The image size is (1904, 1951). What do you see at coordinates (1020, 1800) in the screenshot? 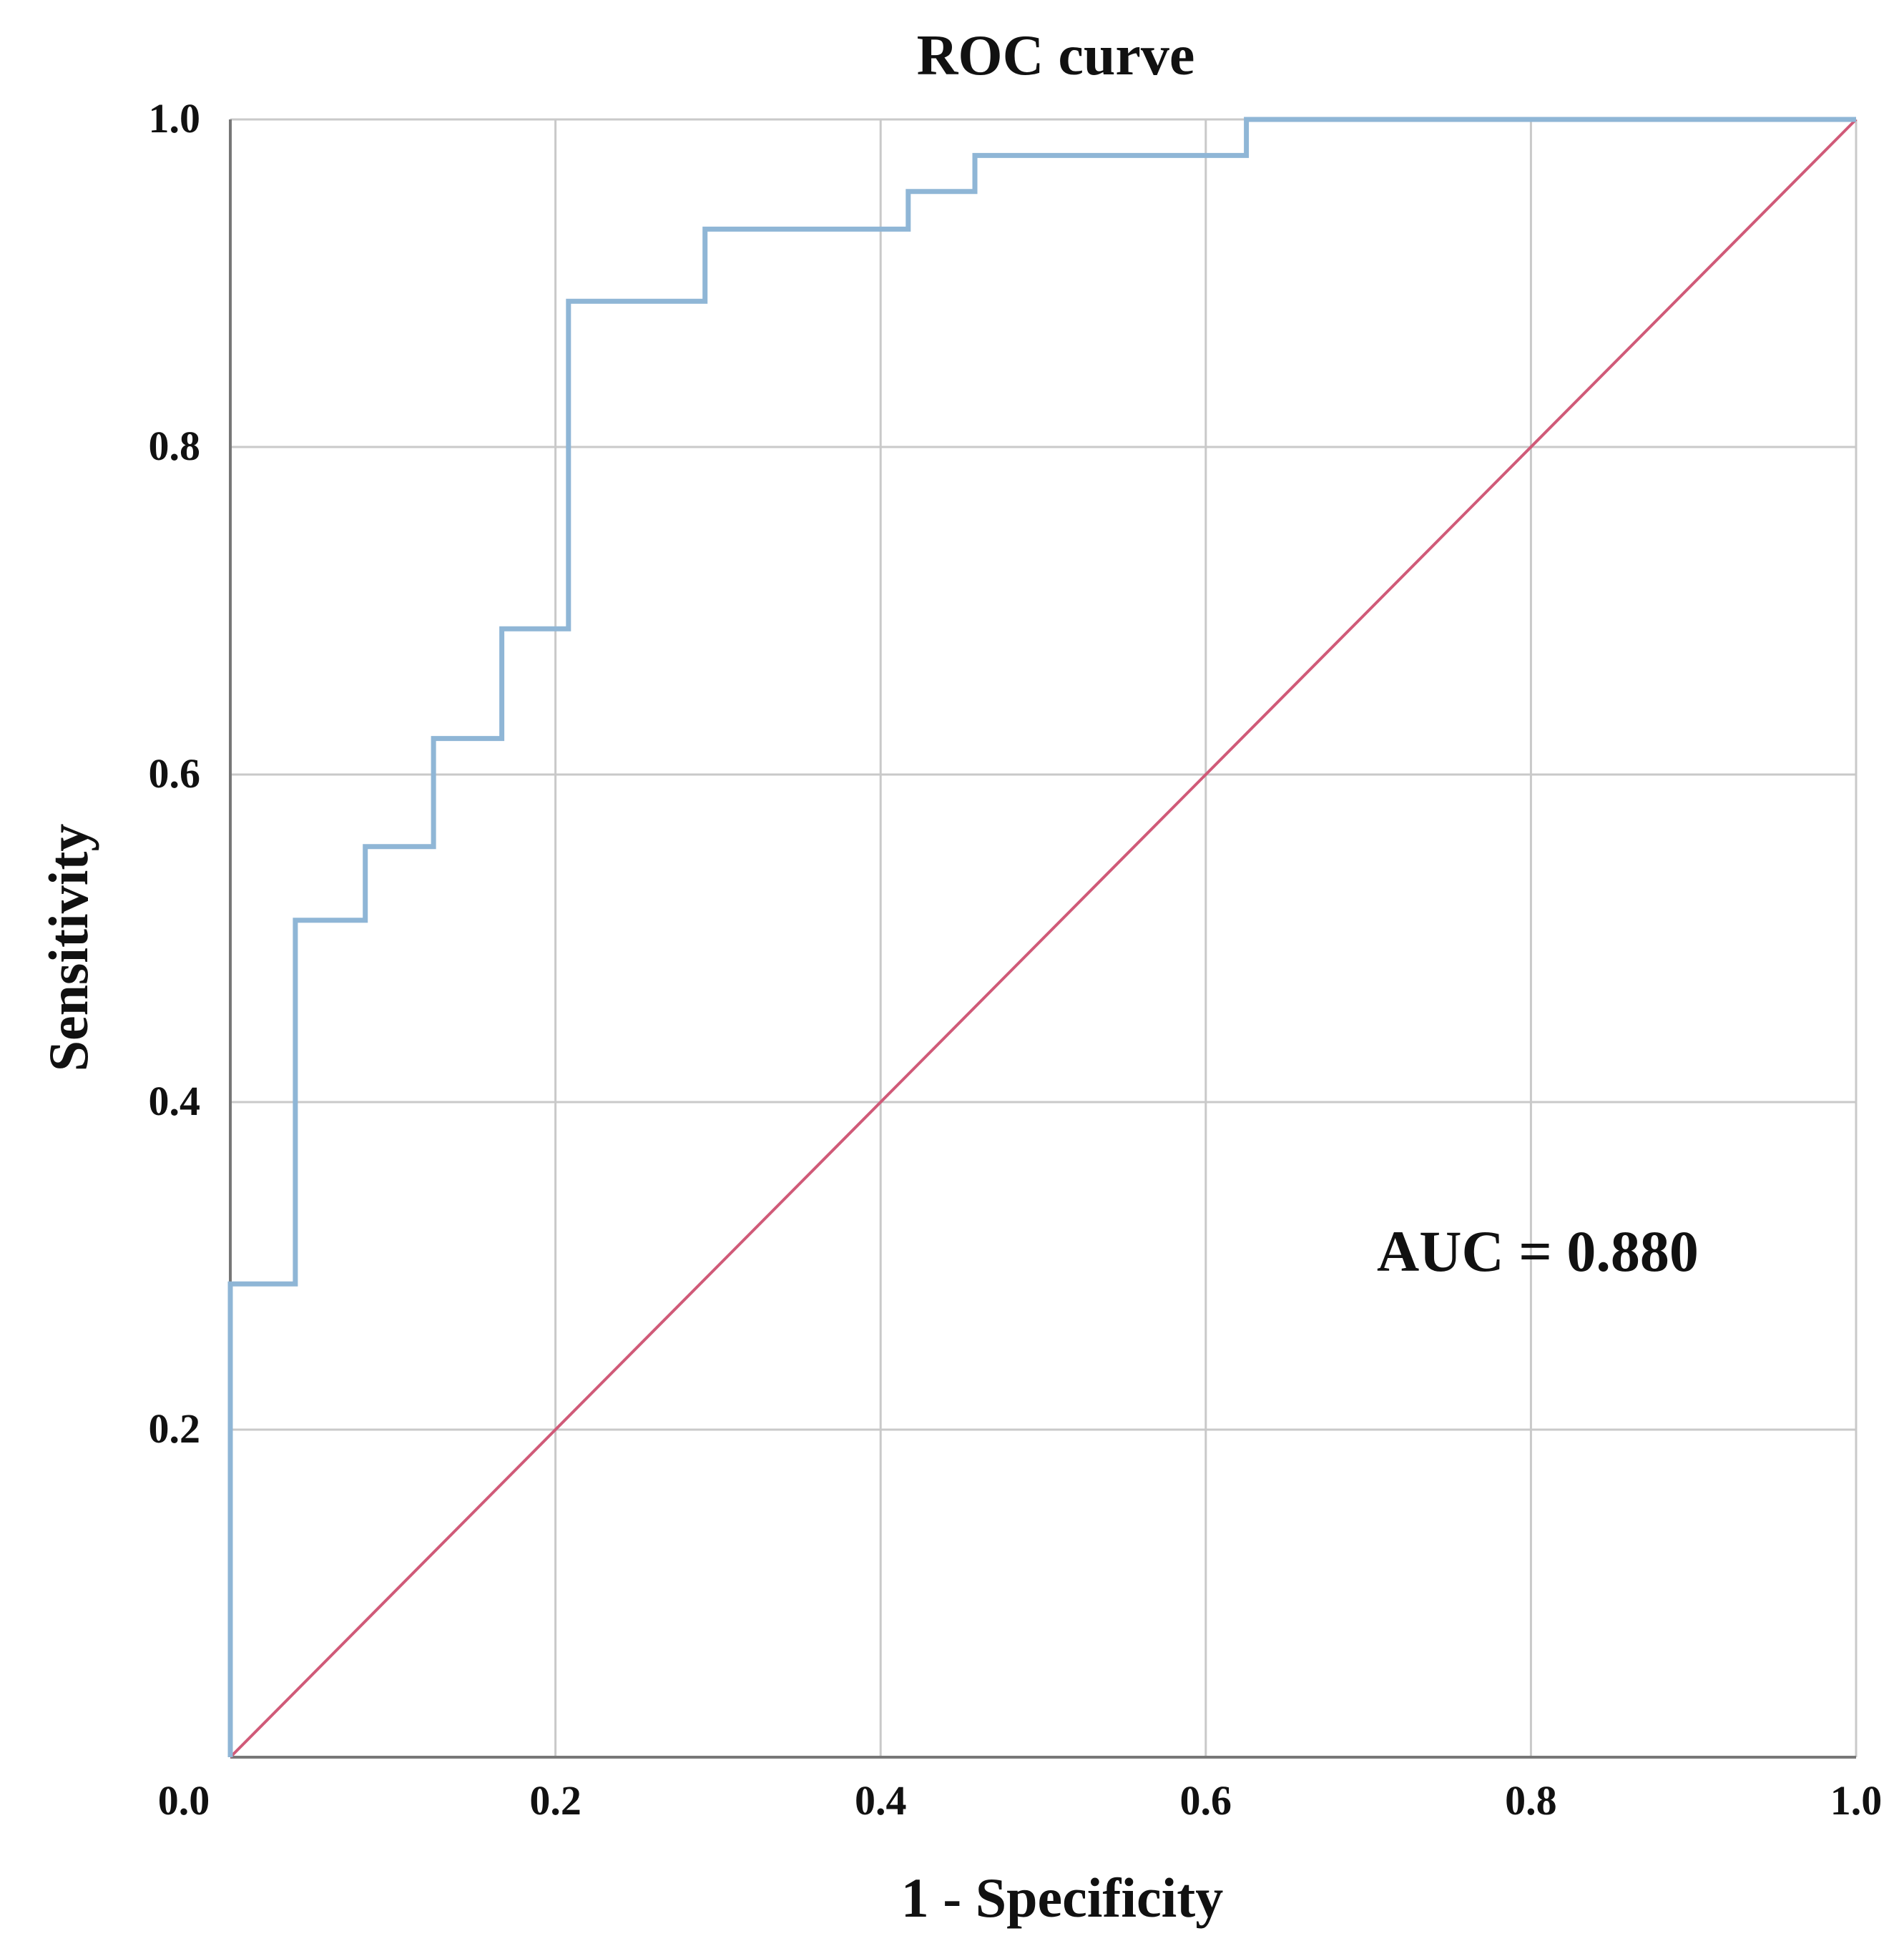
I see `x-tick-labels: 0.0 0.2 0.4 0.6 0.8 1.0` at bounding box center [1020, 1800].